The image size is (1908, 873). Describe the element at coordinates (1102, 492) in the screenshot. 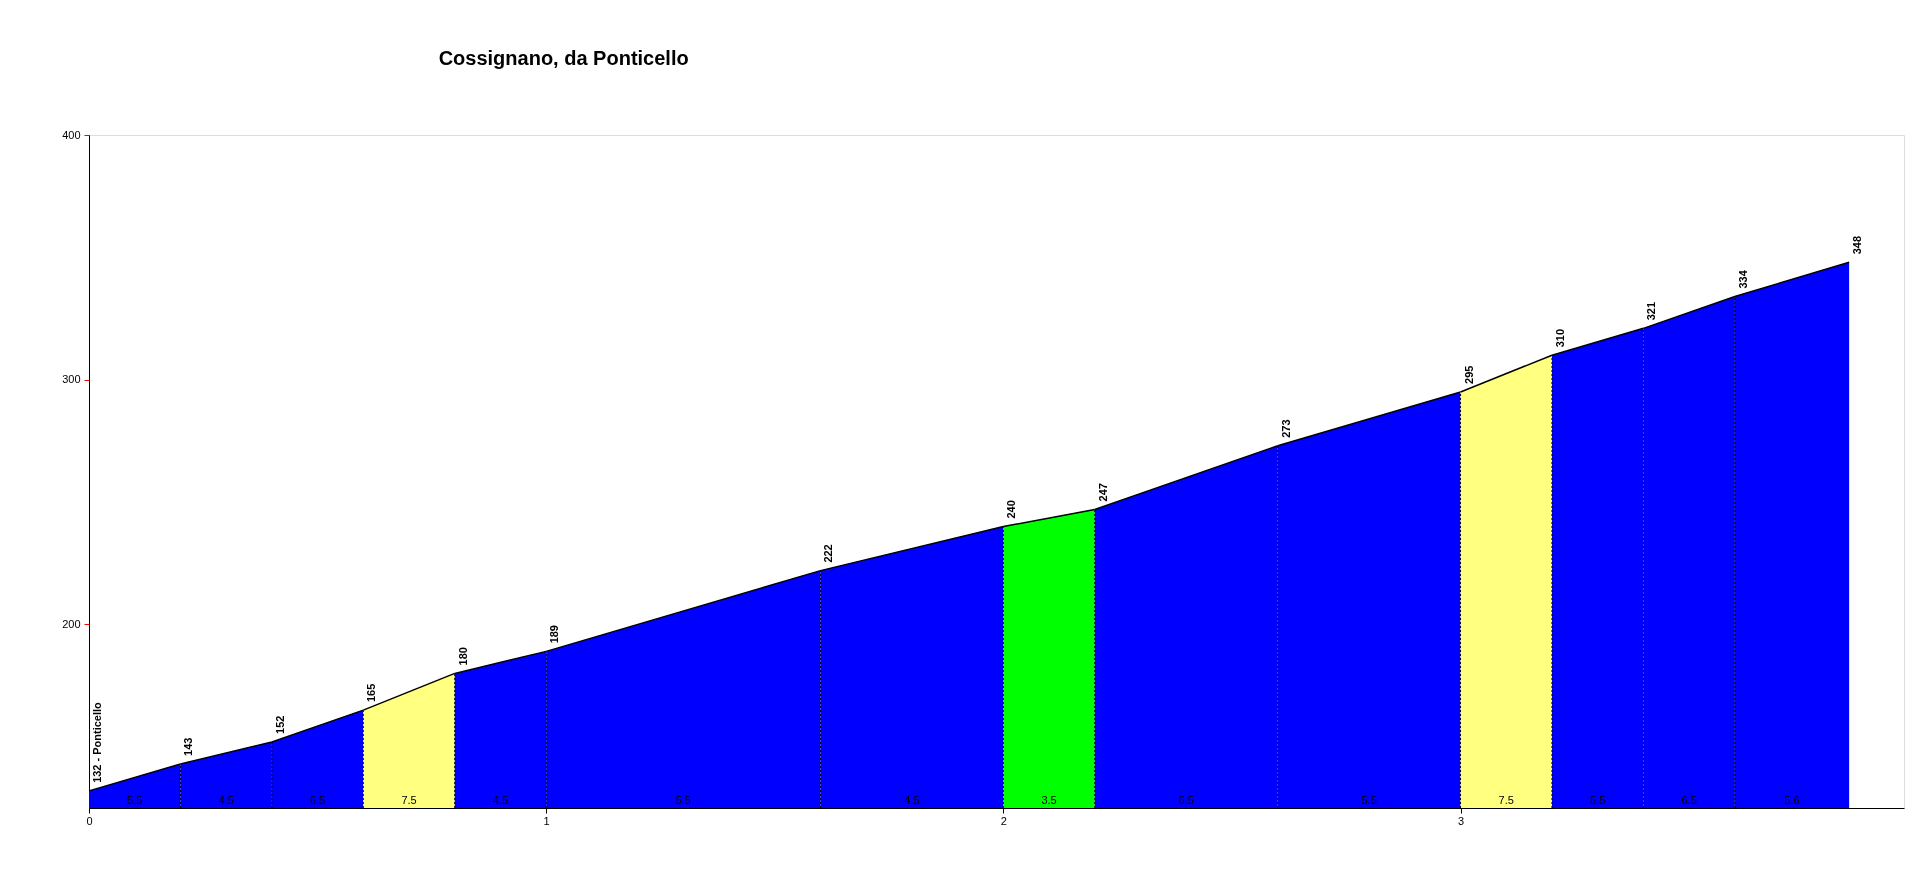

I see `data-label: 247` at that location.